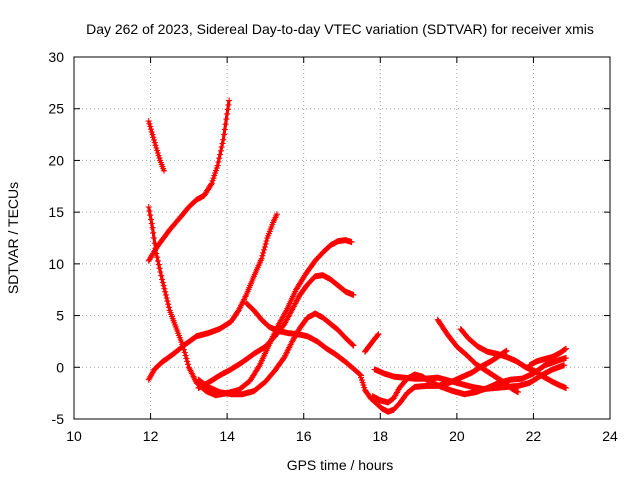 Image resolution: width=640 pixels, height=480 pixels. I want to click on x-tick-label: 18, so click(380, 436).